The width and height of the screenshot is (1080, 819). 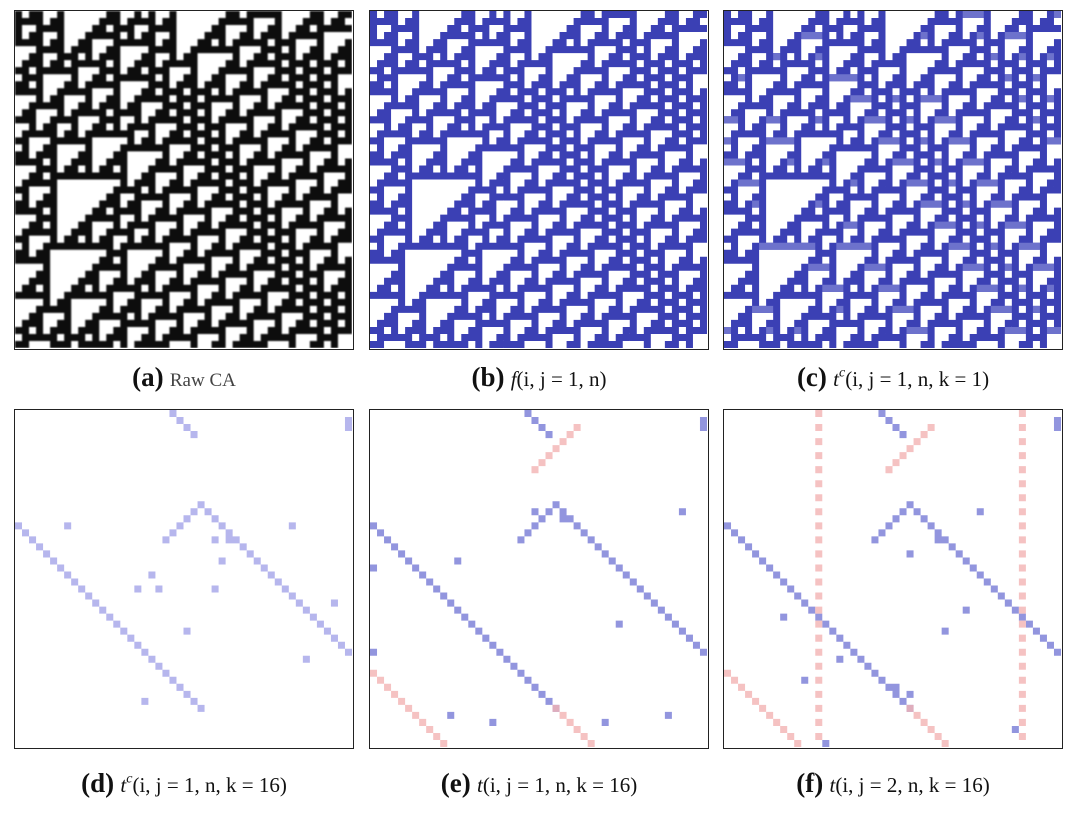 What do you see at coordinates (513, 379) in the screenshot?
I see `caption-func: f` at bounding box center [513, 379].